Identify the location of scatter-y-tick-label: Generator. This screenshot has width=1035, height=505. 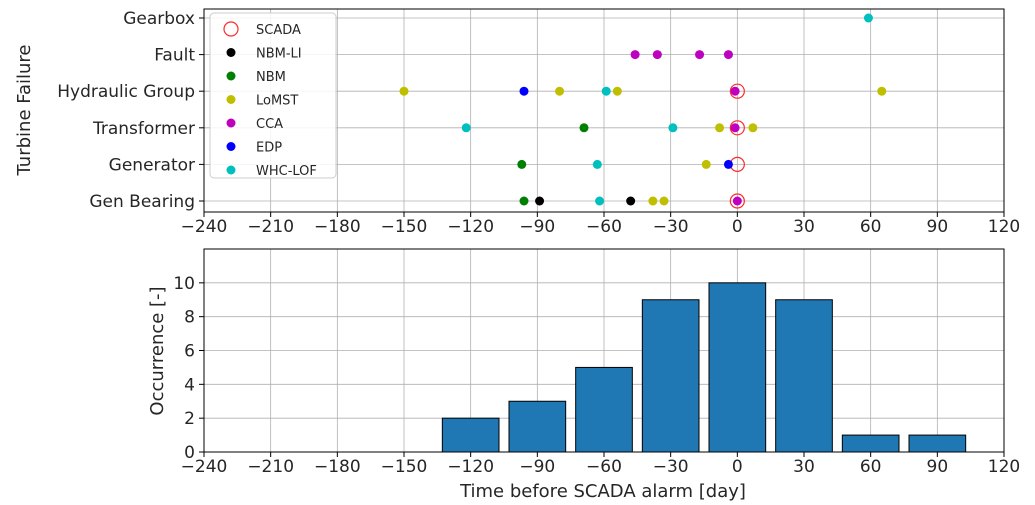
(152, 165).